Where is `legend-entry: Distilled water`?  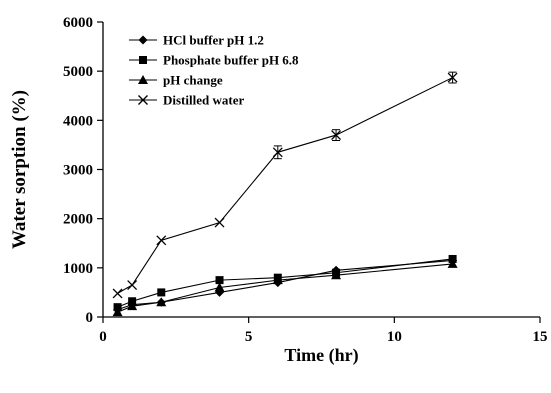
legend-entry: Distilled water is located at coordinates (186, 100).